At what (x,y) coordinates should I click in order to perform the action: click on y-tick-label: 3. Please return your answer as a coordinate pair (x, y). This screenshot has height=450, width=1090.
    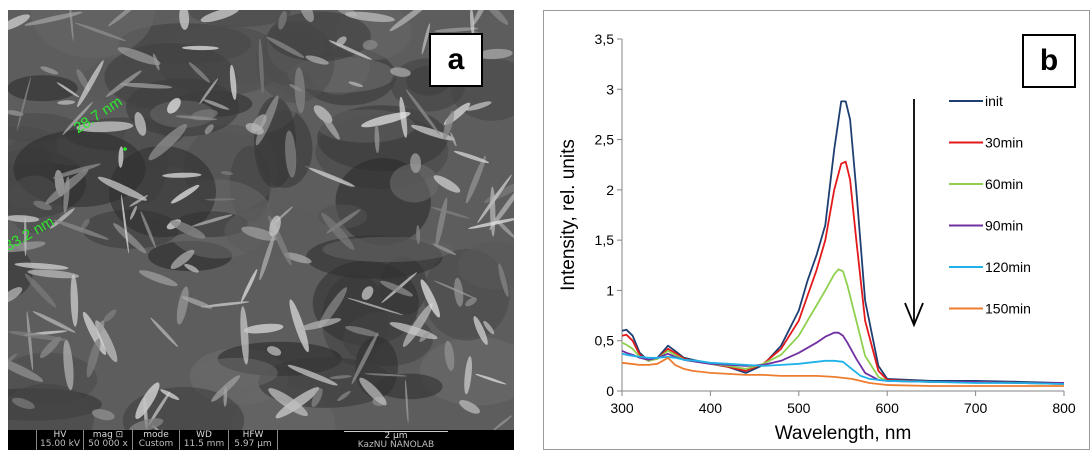
    Looking at the image, I should click on (610, 89).